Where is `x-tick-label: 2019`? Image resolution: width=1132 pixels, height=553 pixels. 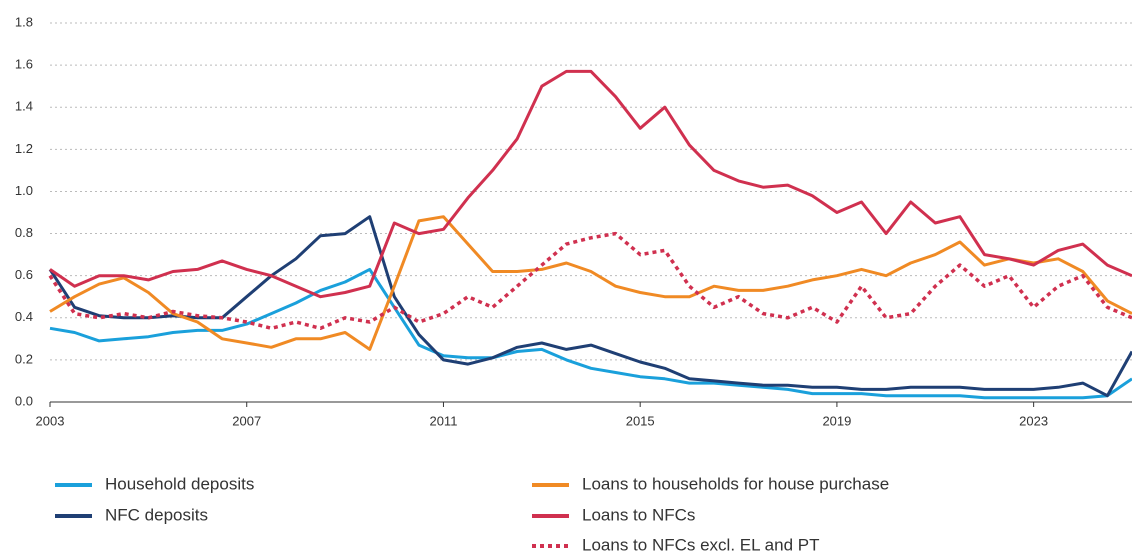
x-tick-label: 2019 is located at coordinates (836, 420).